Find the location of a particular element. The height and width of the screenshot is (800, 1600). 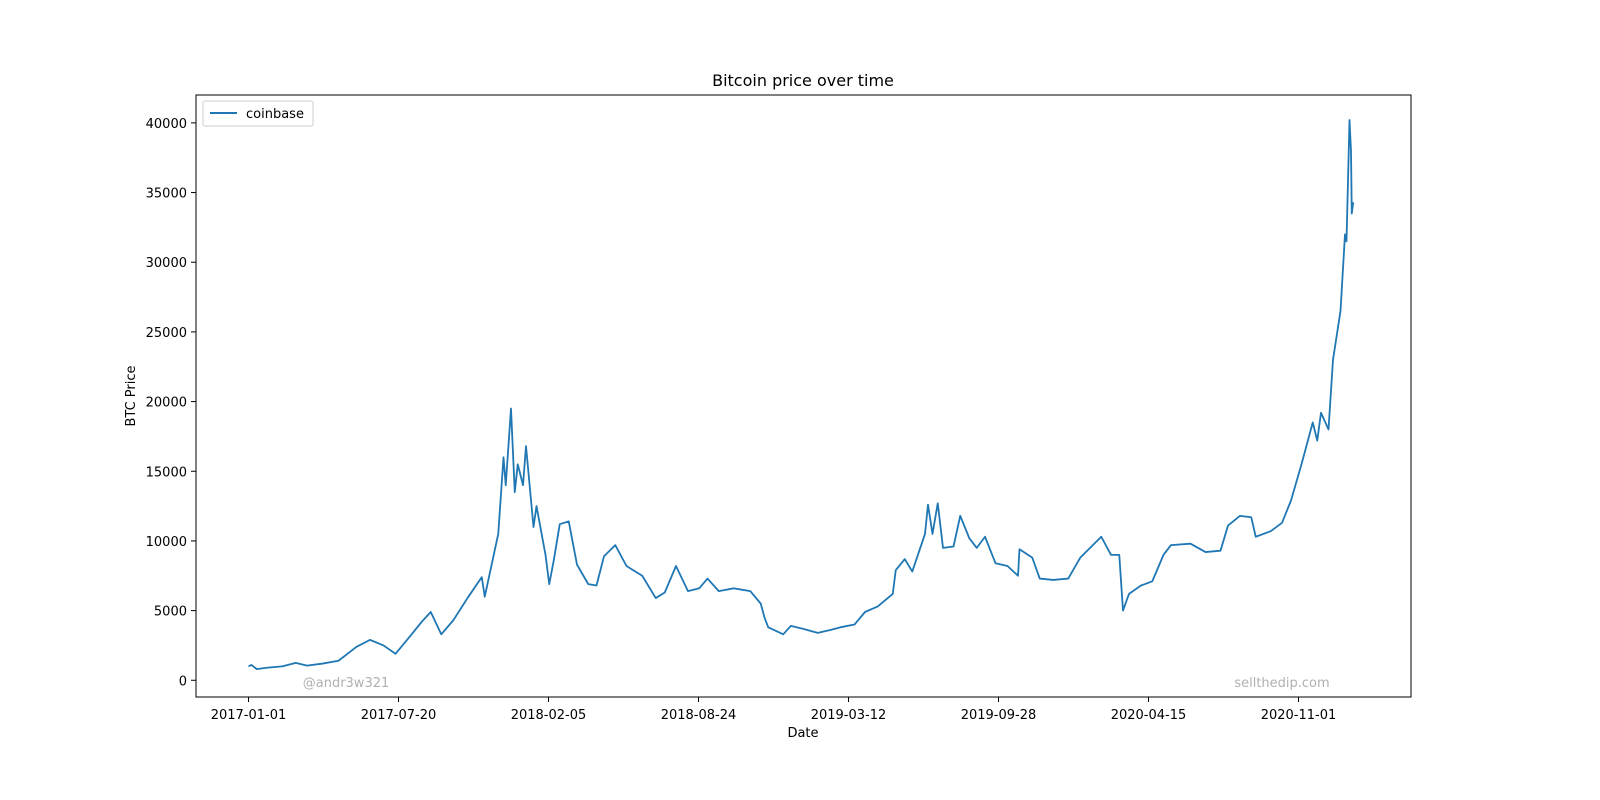

x-tick-label: 2020-11-01 is located at coordinates (1299, 715).